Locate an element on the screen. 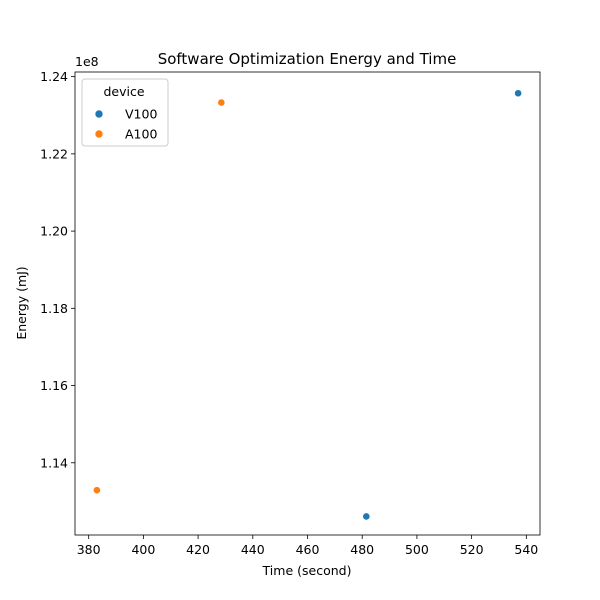  x-tick-label: 440 is located at coordinates (253, 549).